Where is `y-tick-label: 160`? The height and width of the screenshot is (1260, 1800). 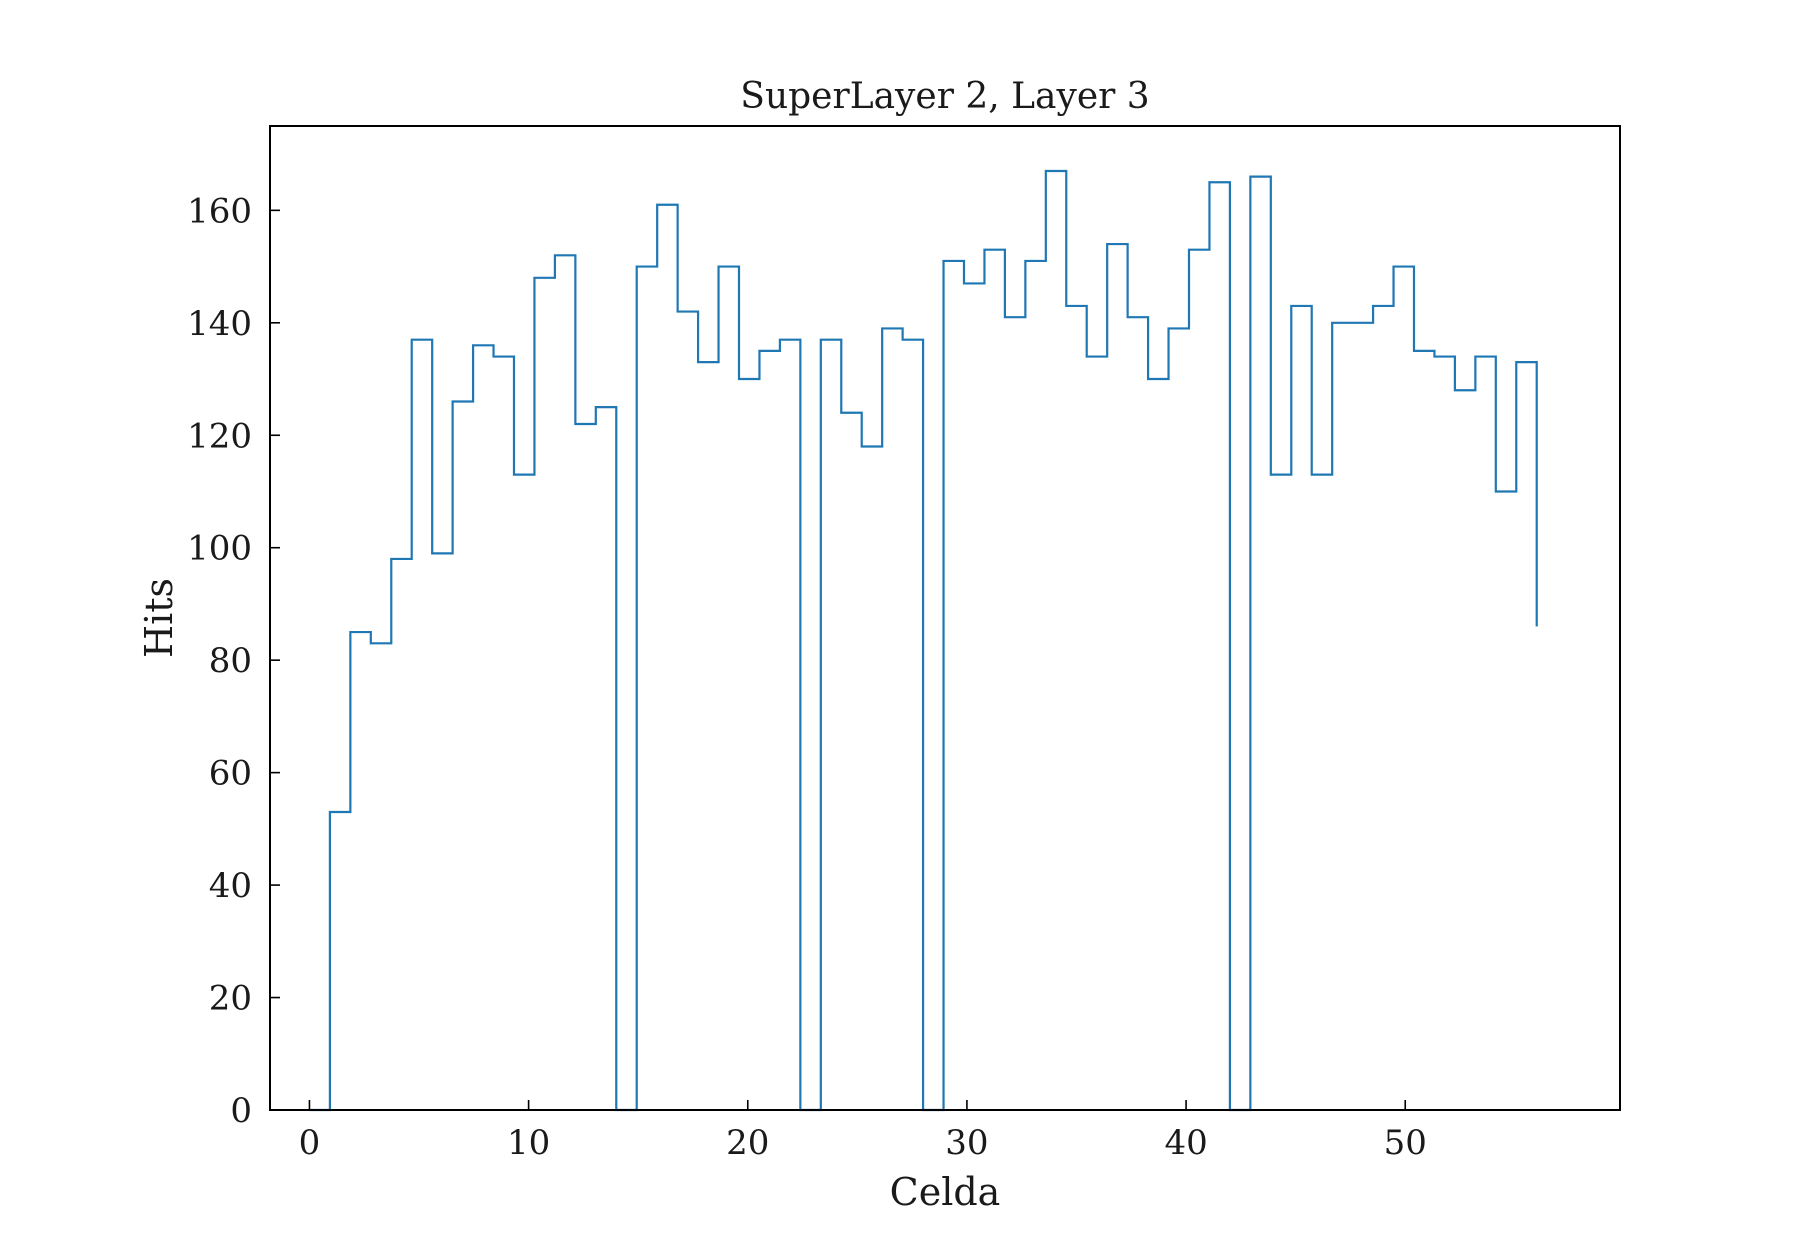
y-tick-label: 160 is located at coordinates (219, 211).